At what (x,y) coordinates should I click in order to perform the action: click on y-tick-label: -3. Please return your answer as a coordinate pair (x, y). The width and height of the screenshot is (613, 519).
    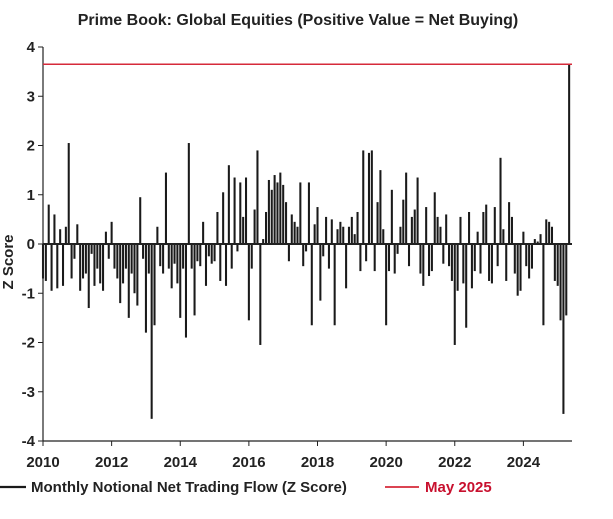
    Looking at the image, I should click on (28, 392).